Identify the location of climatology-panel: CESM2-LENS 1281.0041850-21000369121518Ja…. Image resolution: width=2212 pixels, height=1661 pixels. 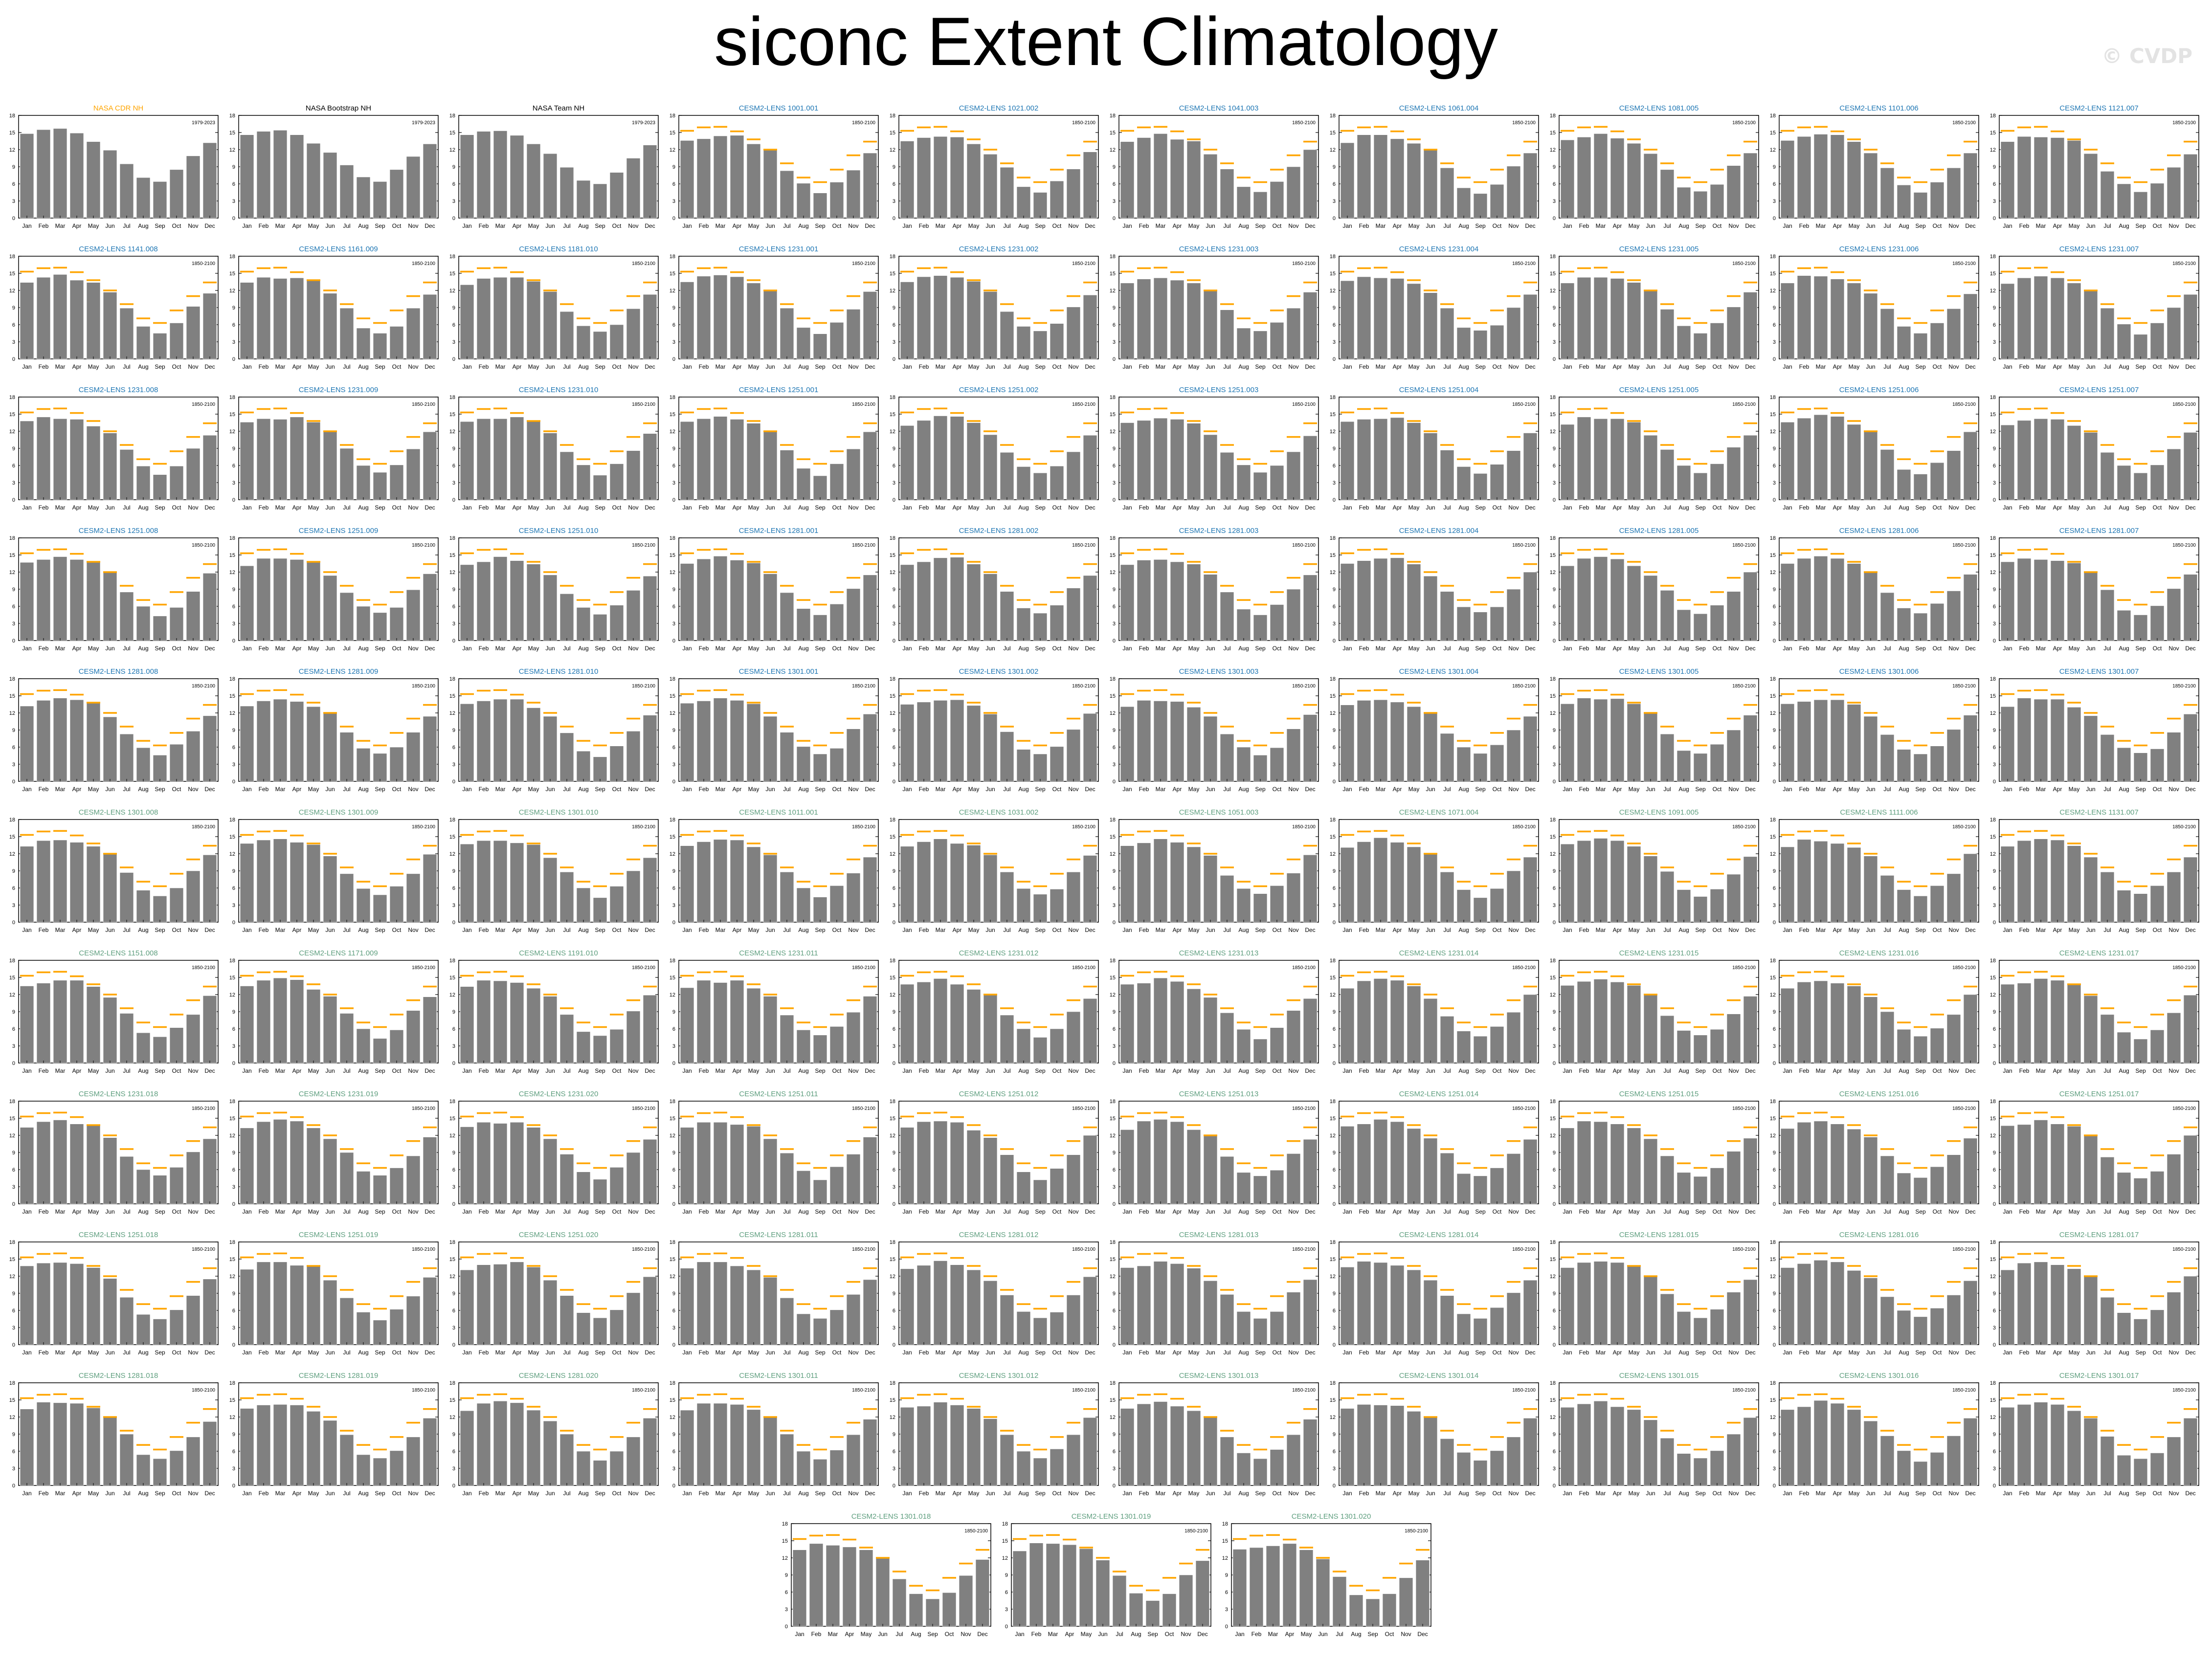
(1434, 590).